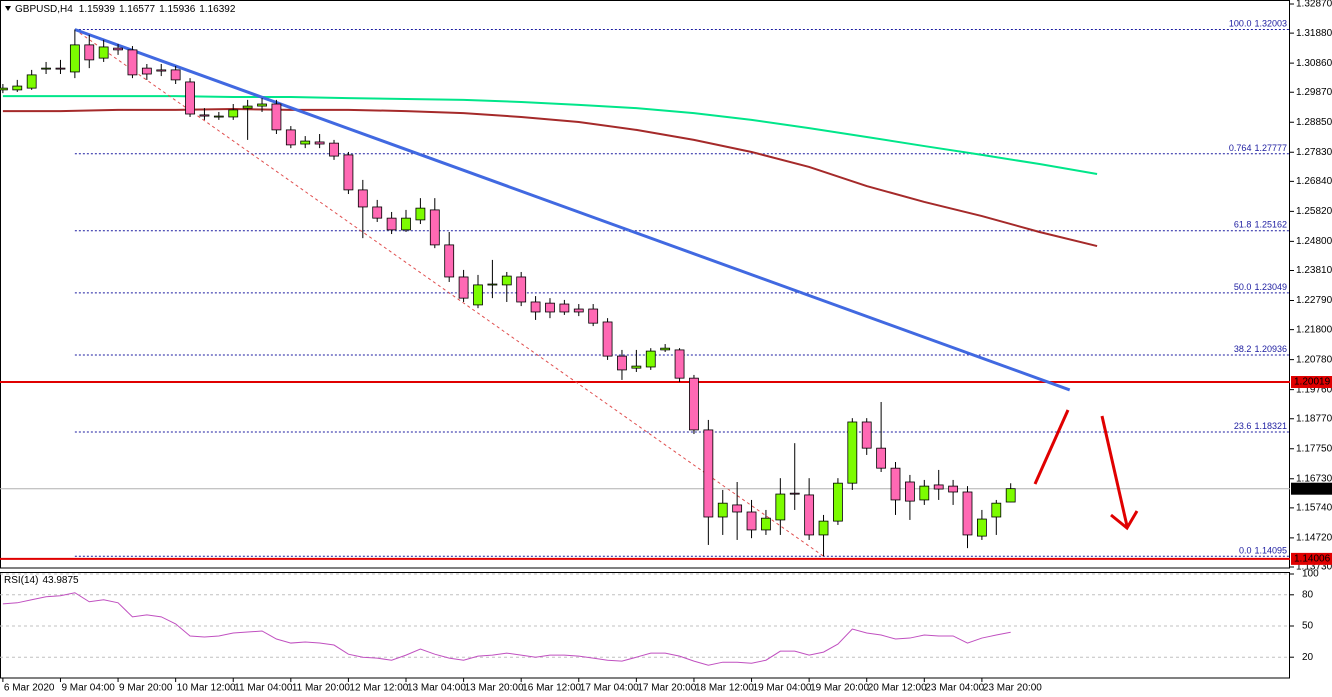 The width and height of the screenshot is (1332, 697). What do you see at coordinates (839, 688) in the screenshot?
I see `x-tick-label: 19 Mar 20:00` at bounding box center [839, 688].